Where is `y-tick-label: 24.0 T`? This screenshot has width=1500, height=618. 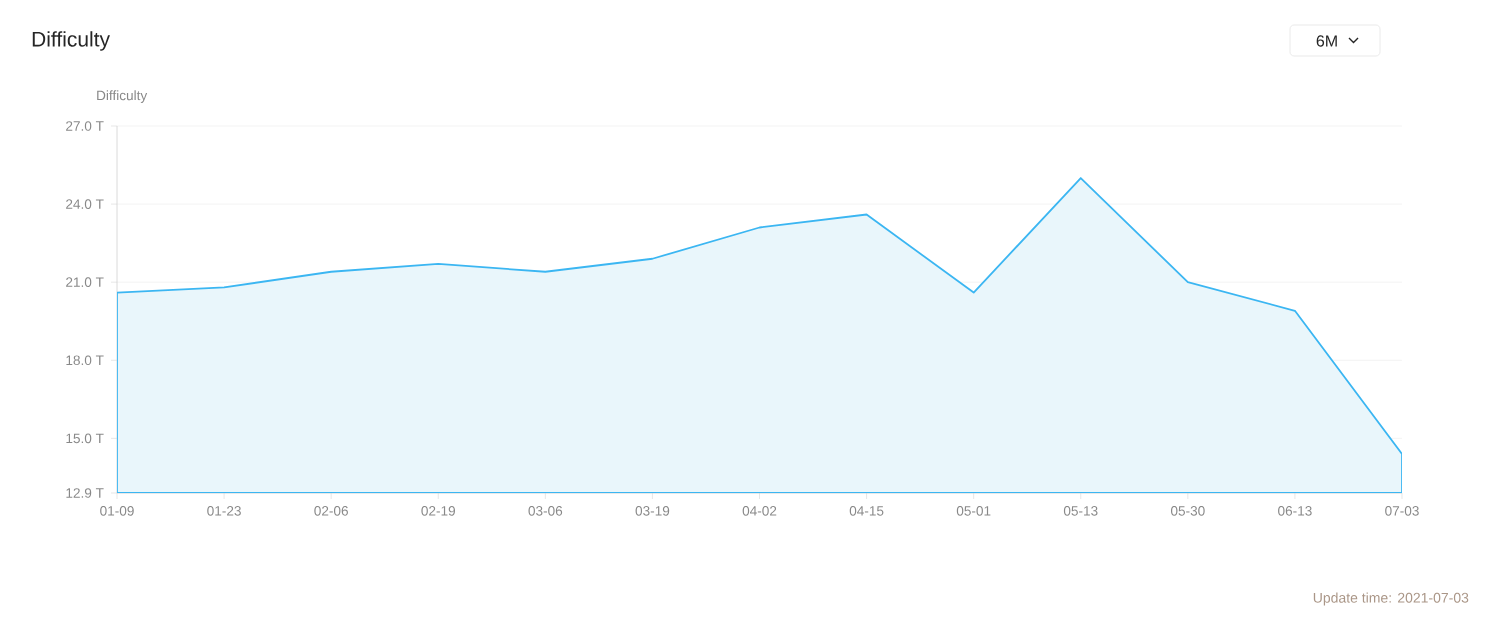
y-tick-label: 24.0 T is located at coordinates (85, 204).